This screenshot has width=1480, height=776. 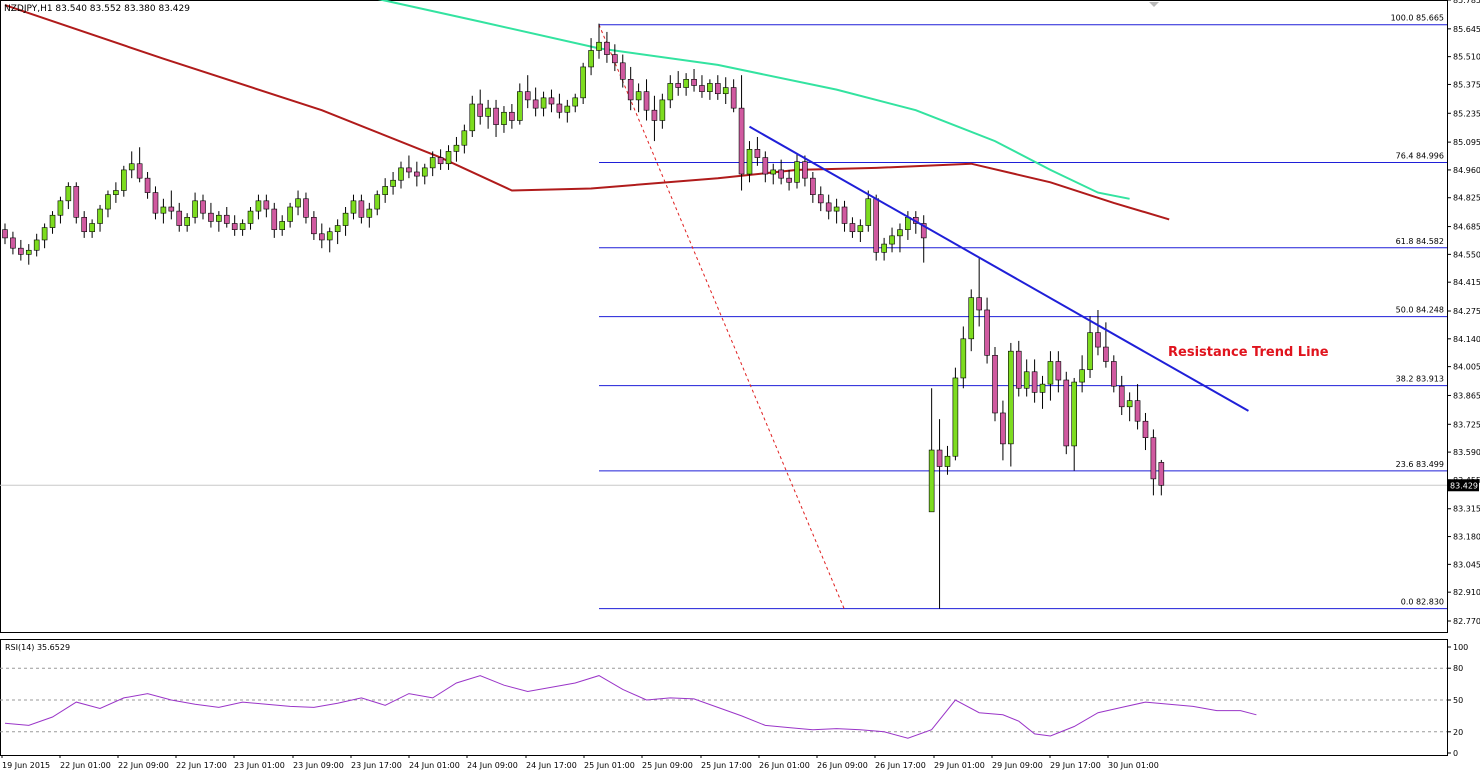 I want to click on time-tick-label: 25 Jun 09:00, so click(x=667, y=765).